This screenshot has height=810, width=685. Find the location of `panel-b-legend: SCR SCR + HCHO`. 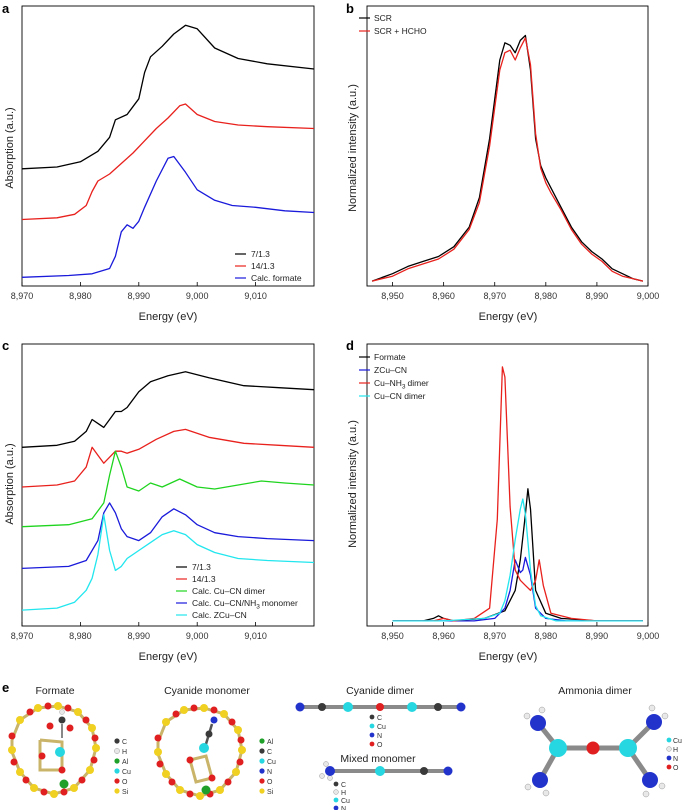

panel-b-legend: SCR SCR + HCHO is located at coordinates (393, 24).